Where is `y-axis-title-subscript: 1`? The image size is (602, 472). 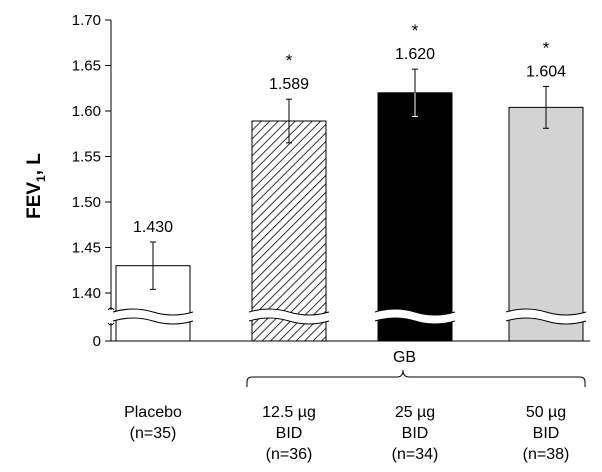
y-axis-title-subscript: 1 is located at coordinates (41, 178).